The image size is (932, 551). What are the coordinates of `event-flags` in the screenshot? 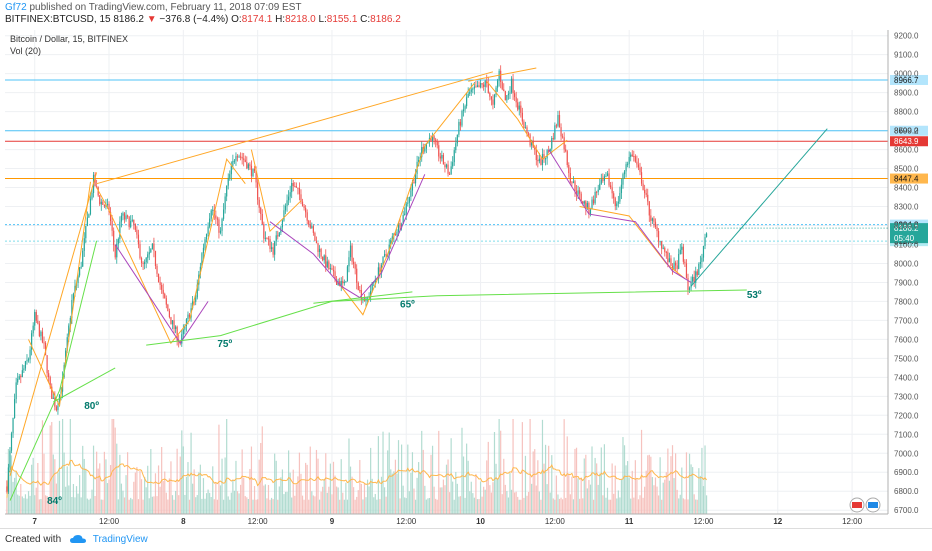 It's located at (865, 505).